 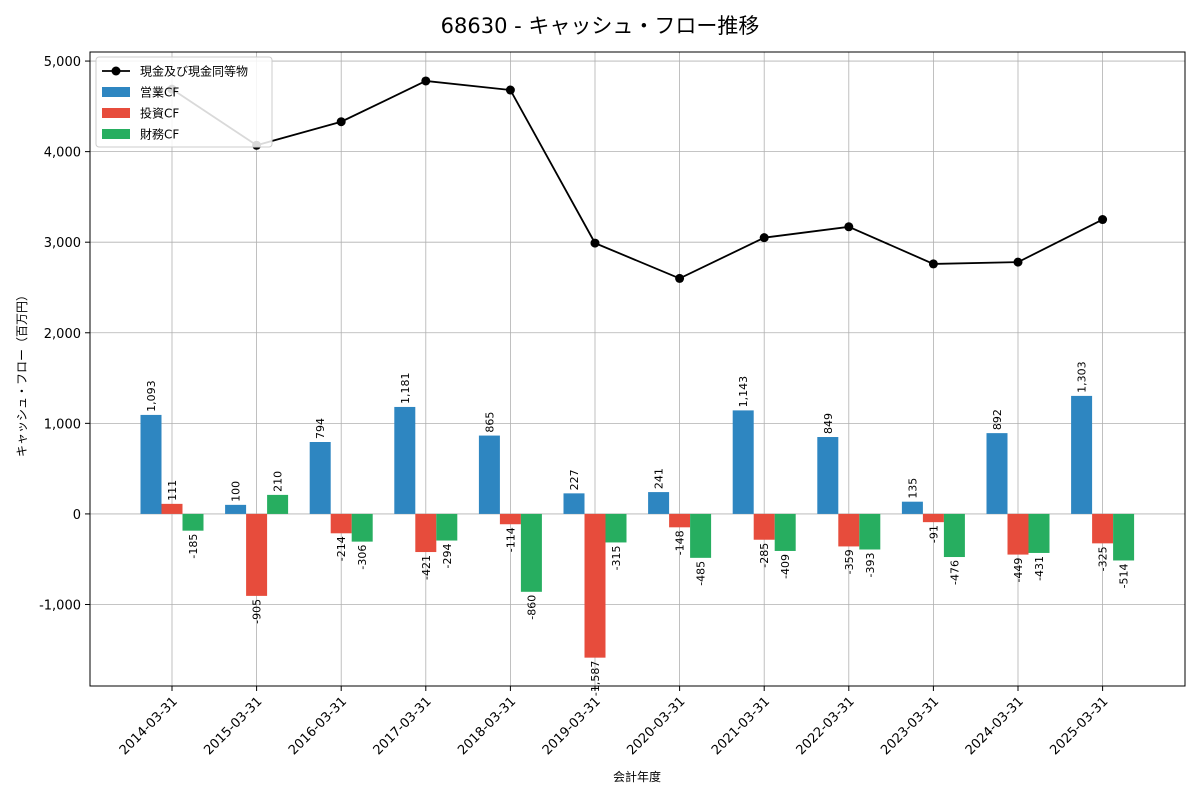 What do you see at coordinates (62, 424) in the screenshot?
I see `y-tick-label: 1,000` at bounding box center [62, 424].